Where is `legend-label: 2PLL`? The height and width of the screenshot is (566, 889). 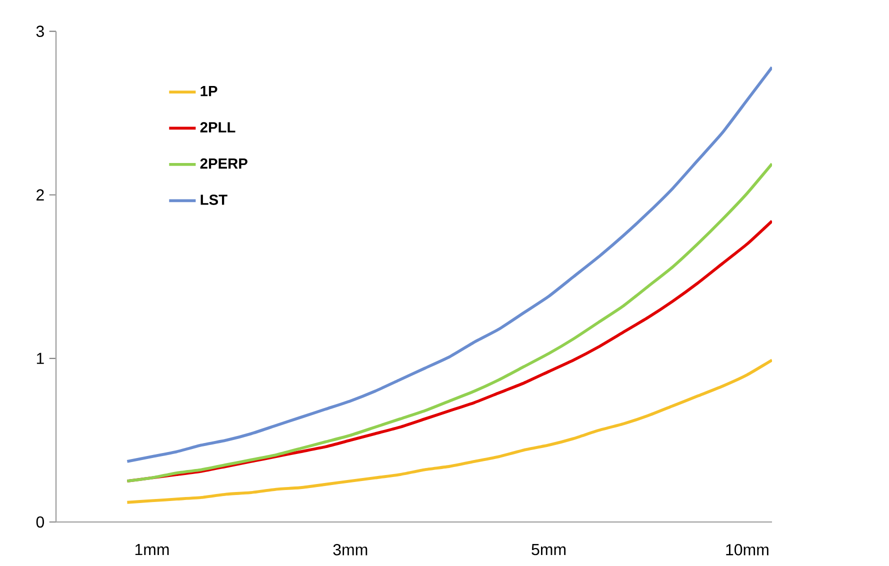 legend-label: 2PLL is located at coordinates (218, 127).